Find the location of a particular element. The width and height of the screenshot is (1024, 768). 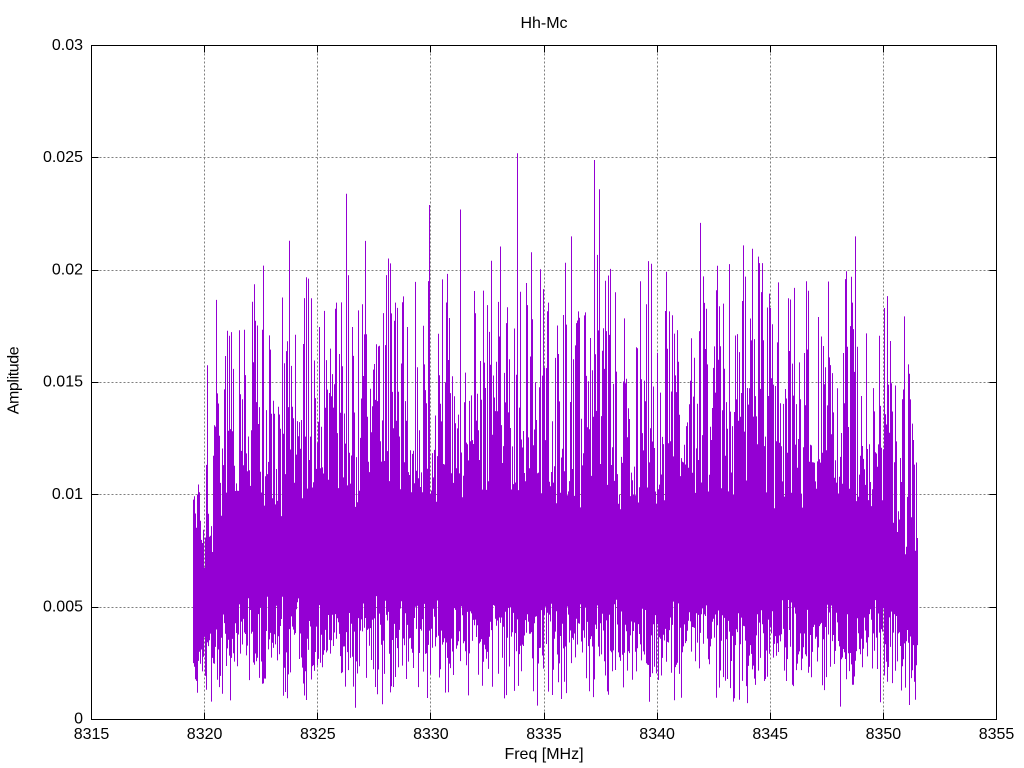

svg-text: 8325 is located at coordinates (318, 734).